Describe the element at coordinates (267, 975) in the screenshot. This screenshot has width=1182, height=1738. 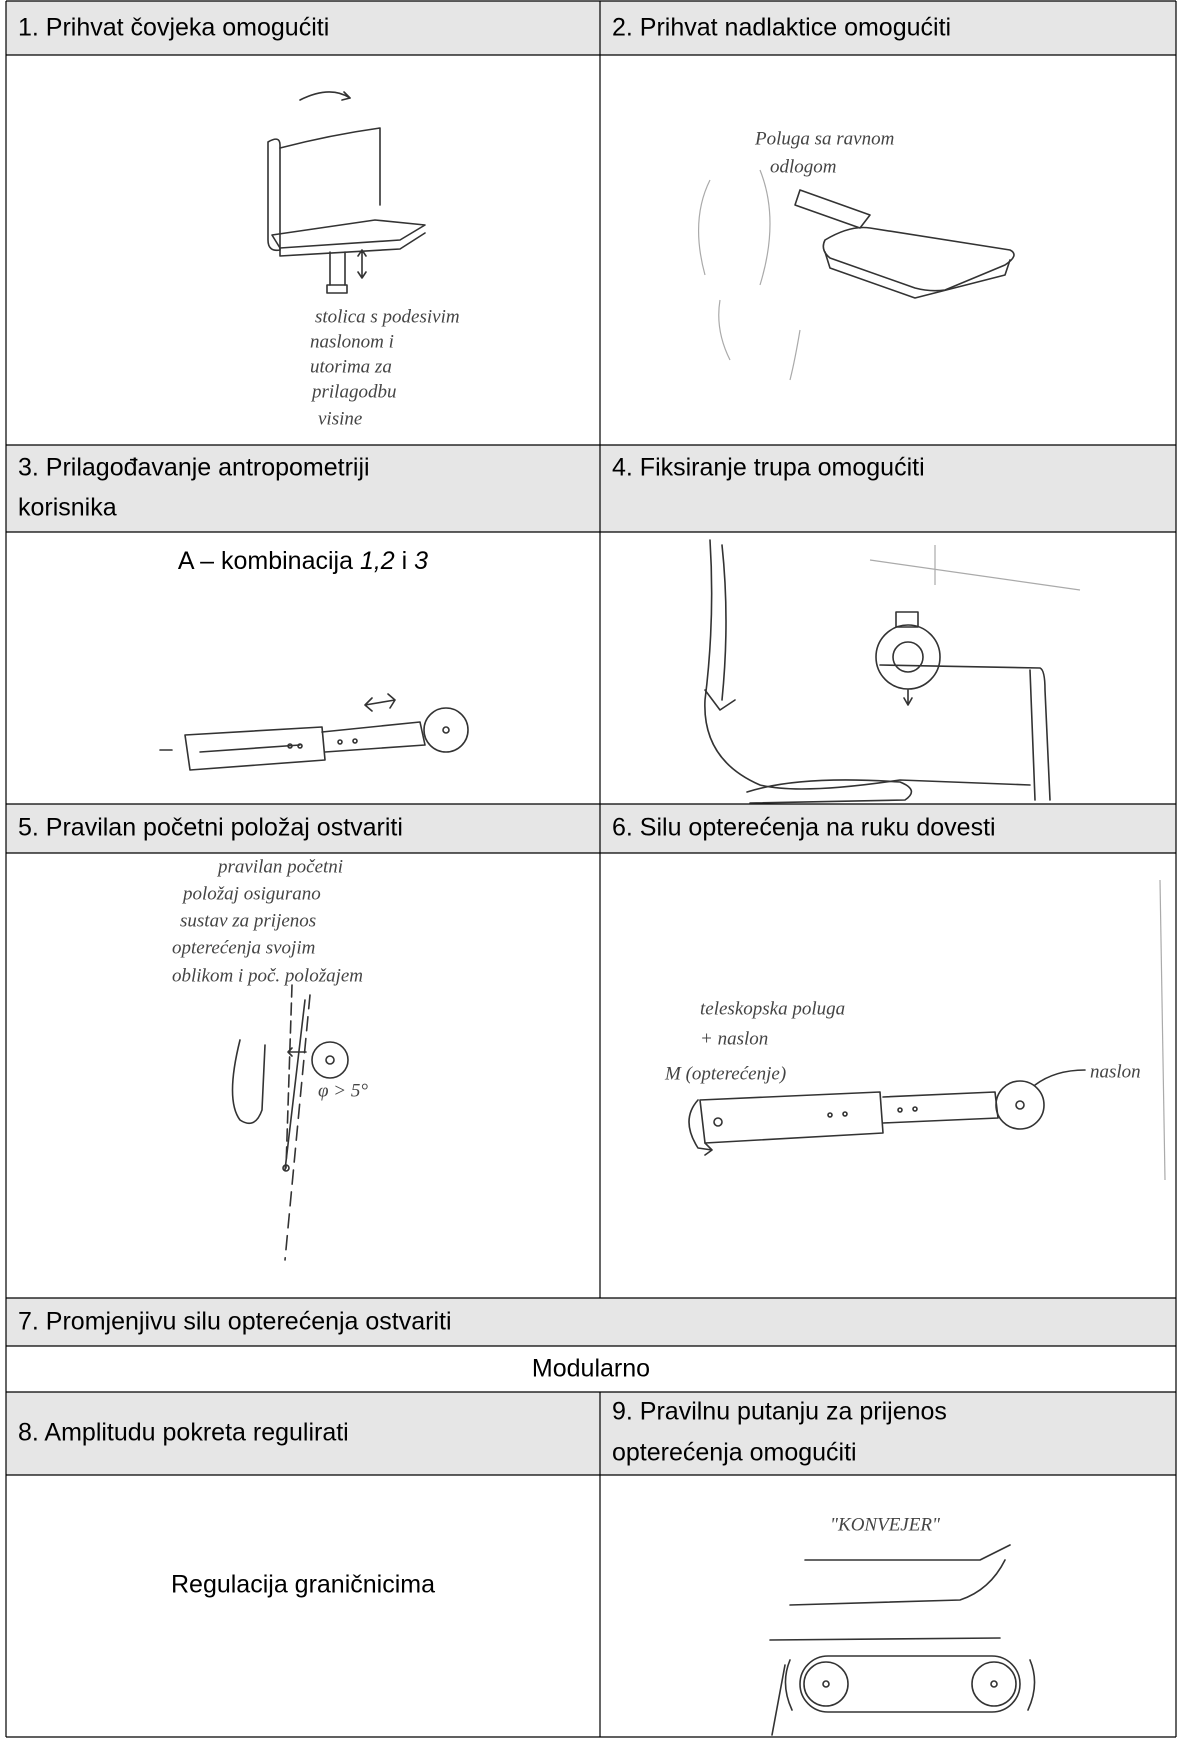
I see `handwritten-note: oblikom i poč. položajem` at that location.